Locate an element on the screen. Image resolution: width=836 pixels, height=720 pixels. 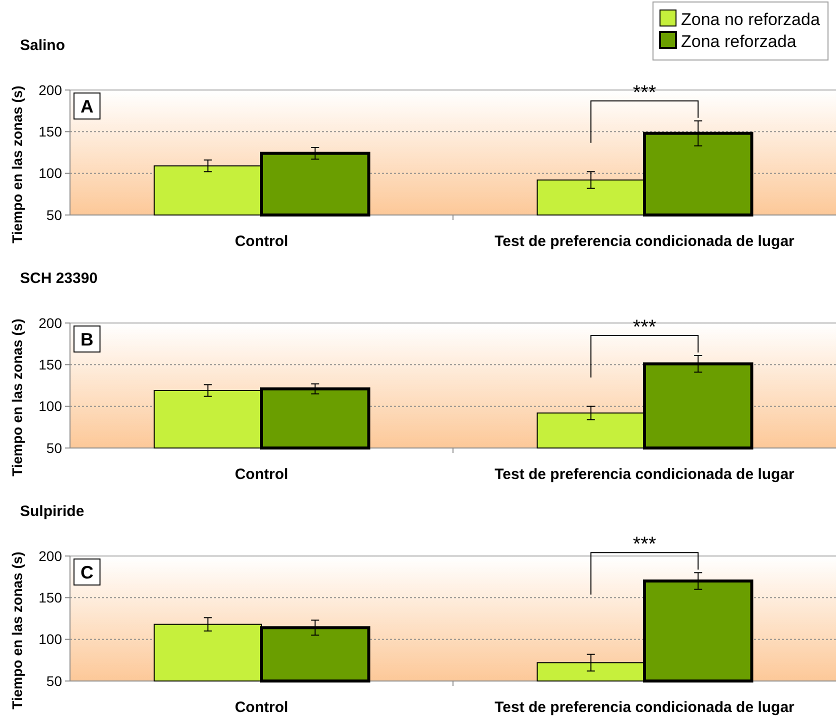
chart-title: SCH 23390 is located at coordinates (59, 278).